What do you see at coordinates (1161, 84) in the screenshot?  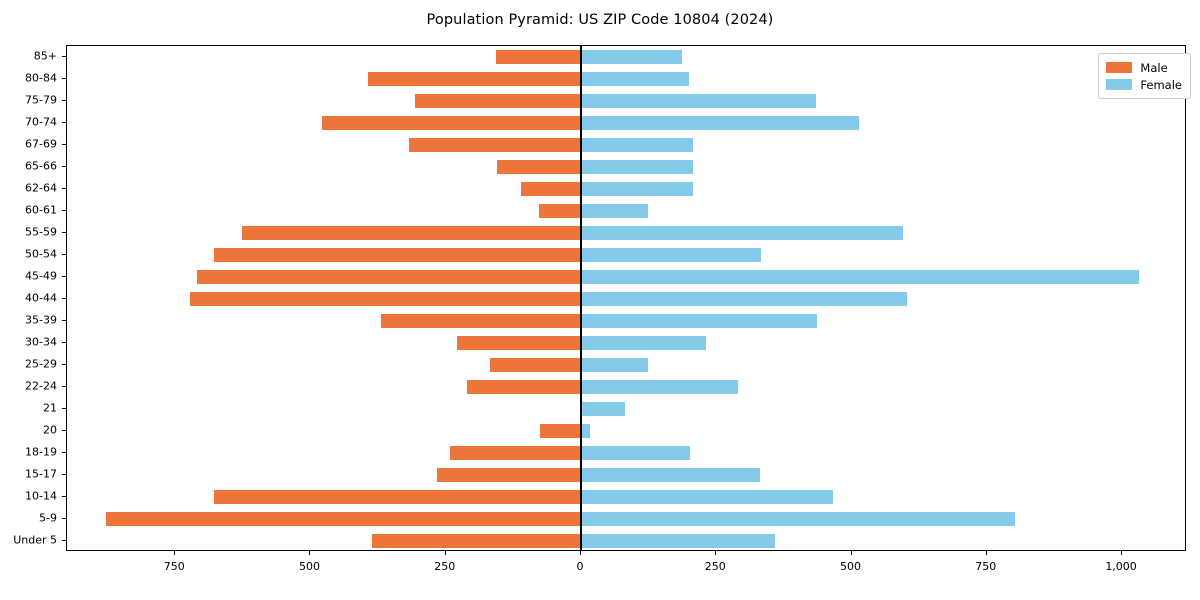 I see `legend-label-female: Female` at bounding box center [1161, 84].